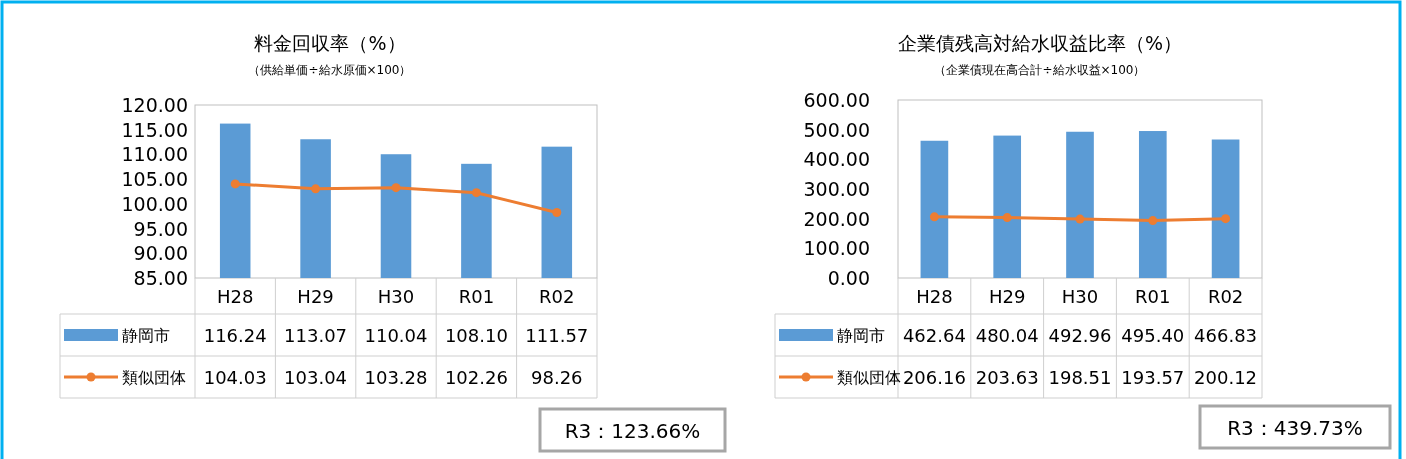  I want to click on text: R3：123.66%, so click(632, 431).